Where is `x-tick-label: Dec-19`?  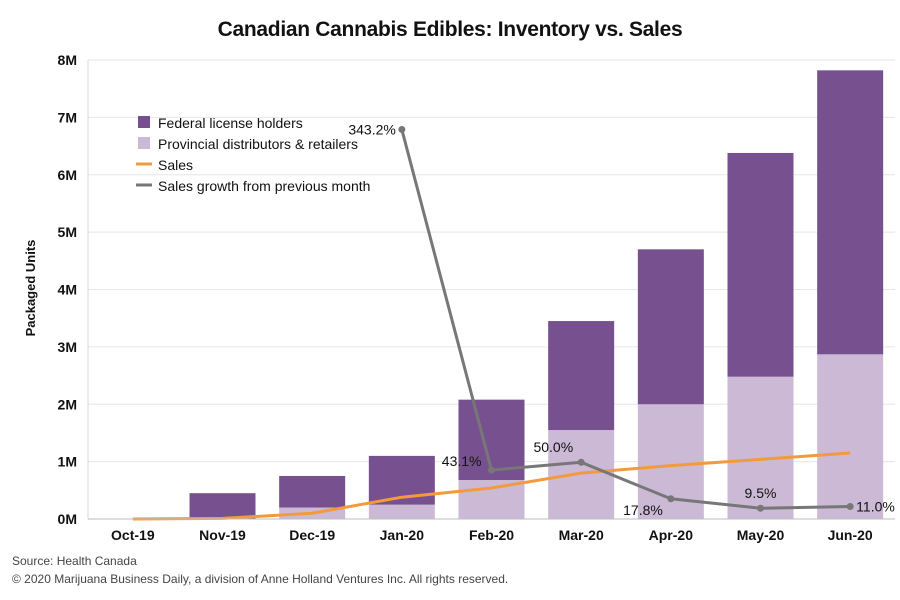 x-tick-label: Dec-19 is located at coordinates (312, 535).